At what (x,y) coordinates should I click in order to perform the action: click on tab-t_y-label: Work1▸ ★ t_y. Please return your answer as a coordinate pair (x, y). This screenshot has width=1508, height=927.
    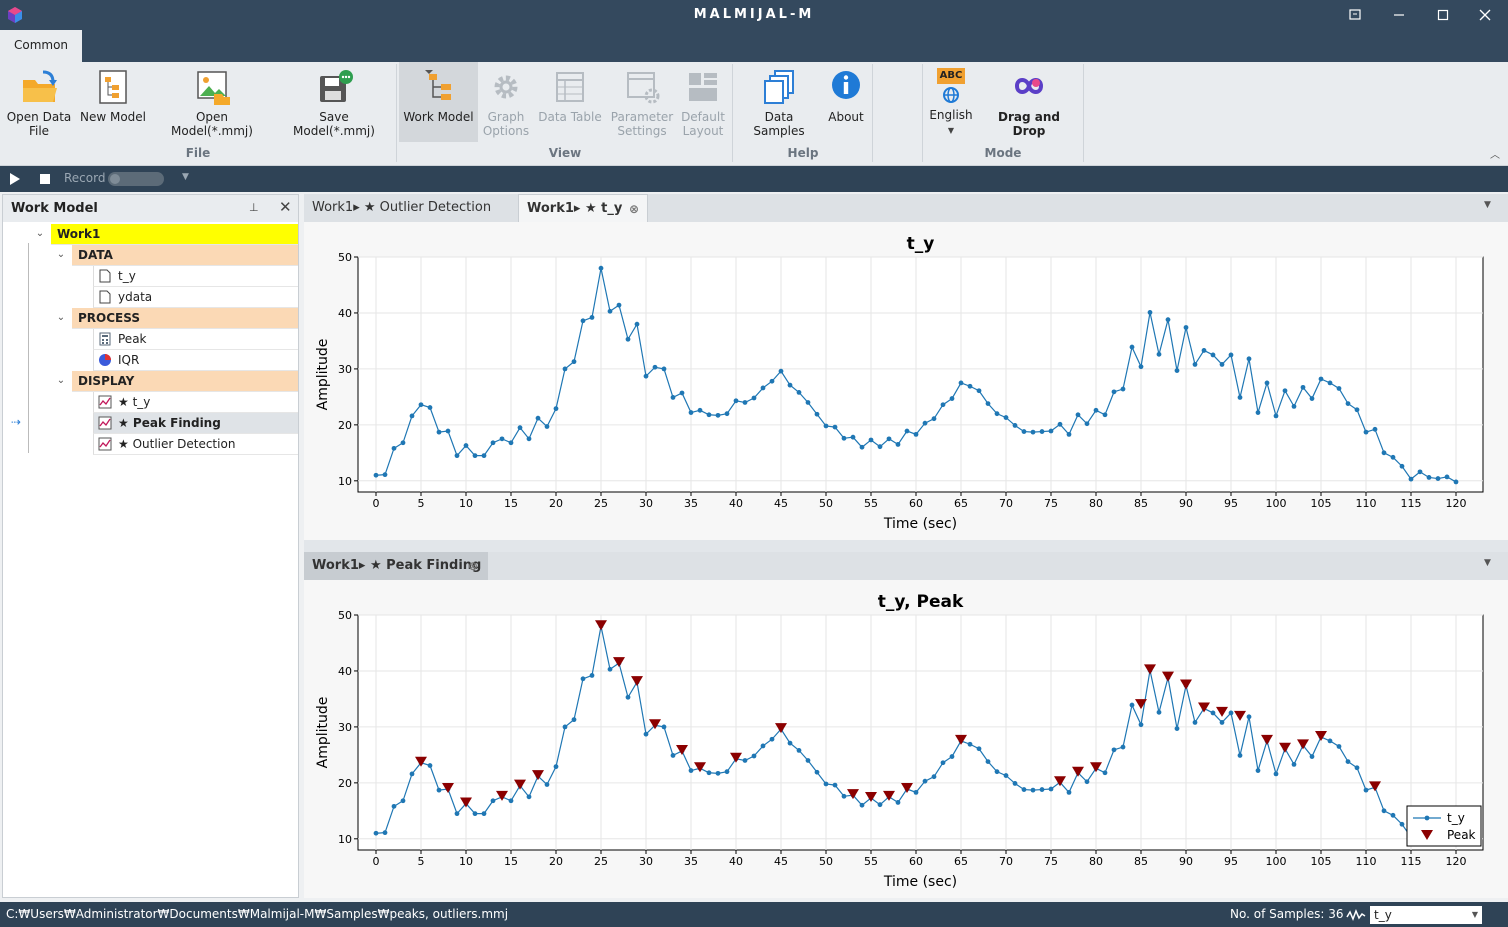
    Looking at the image, I should click on (575, 208).